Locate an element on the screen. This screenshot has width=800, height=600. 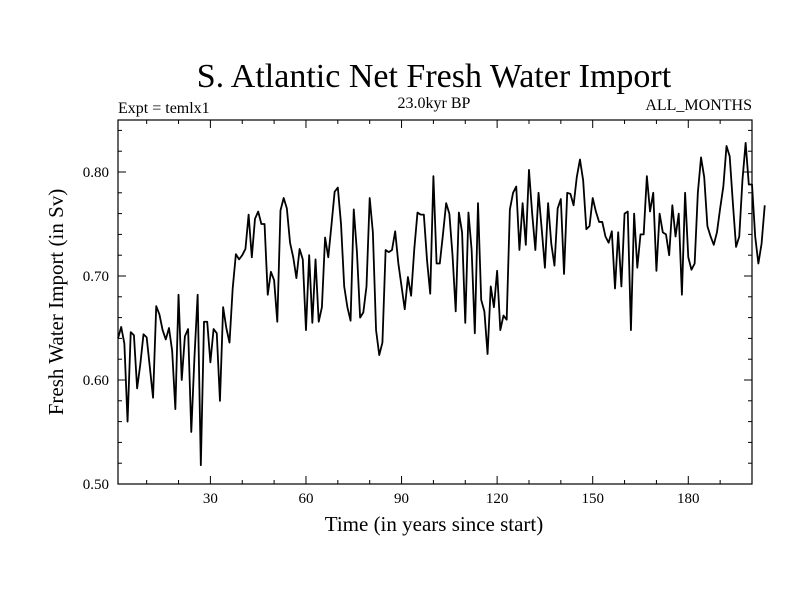
y-tick-label: 0.70 is located at coordinates (96, 277).